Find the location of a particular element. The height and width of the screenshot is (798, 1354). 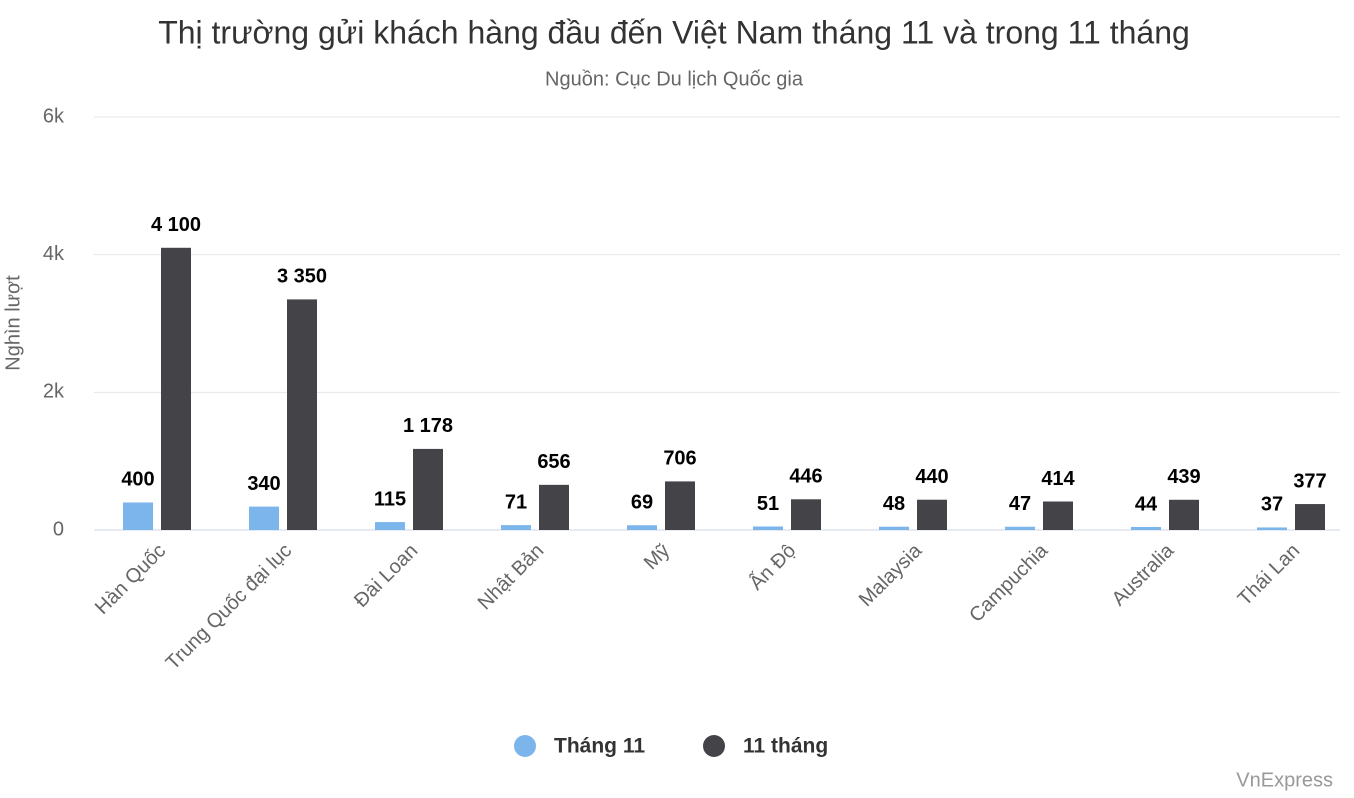

x-tick-label: Thái Lan is located at coordinates (1269, 575).